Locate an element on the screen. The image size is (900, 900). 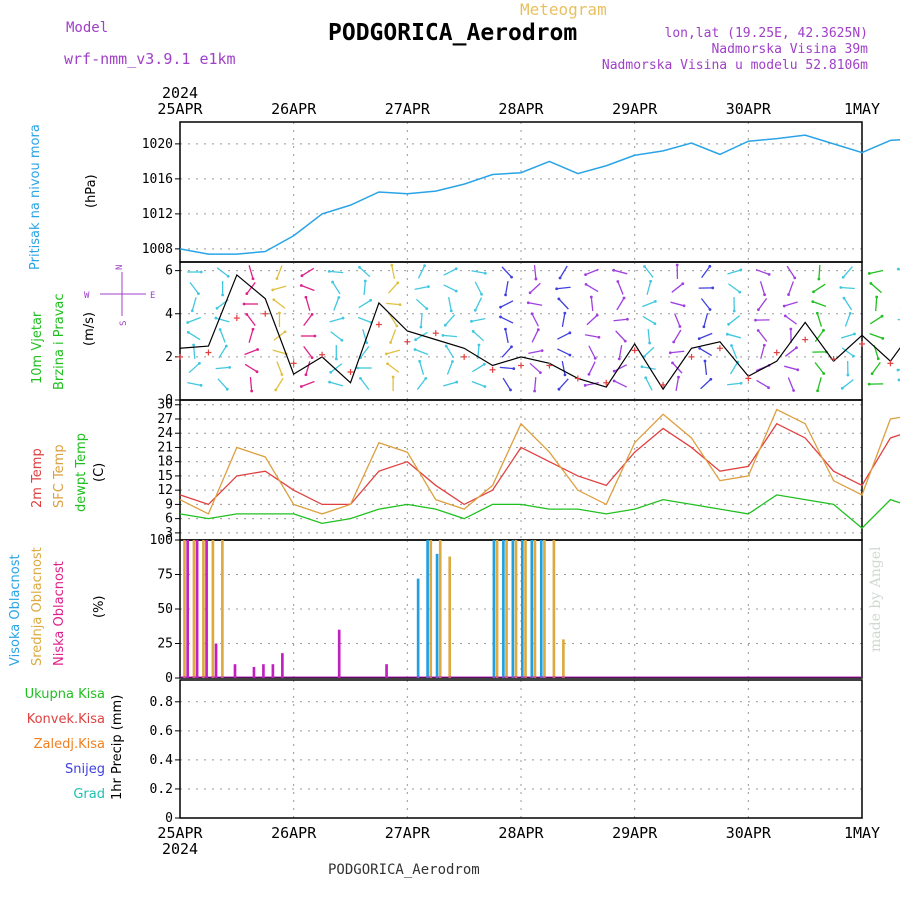
top-date-label: 25APR is located at coordinates (180, 109).